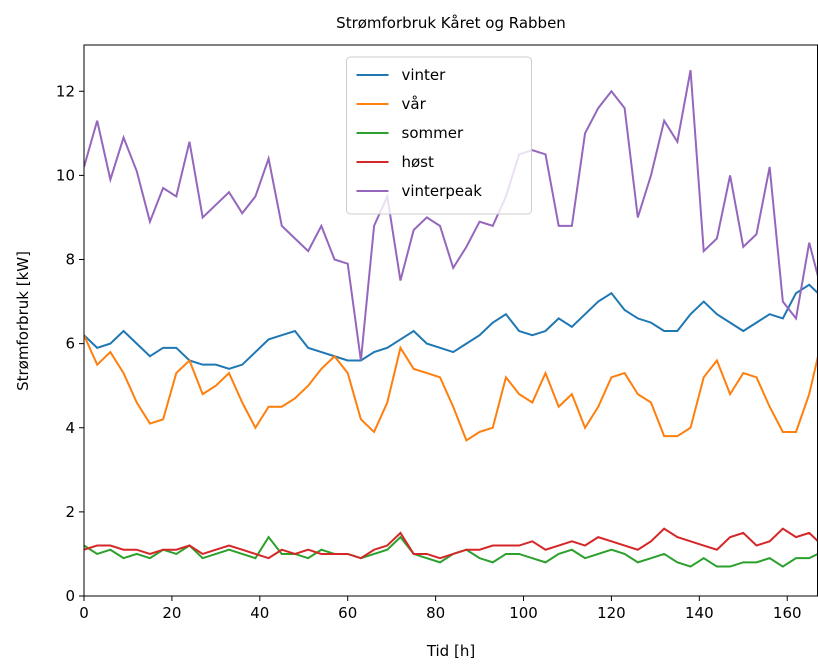 Image resolution: width=818 pixels, height=664 pixels. Describe the element at coordinates (70, 344) in the screenshot. I see `y-tick-label: 6` at that location.